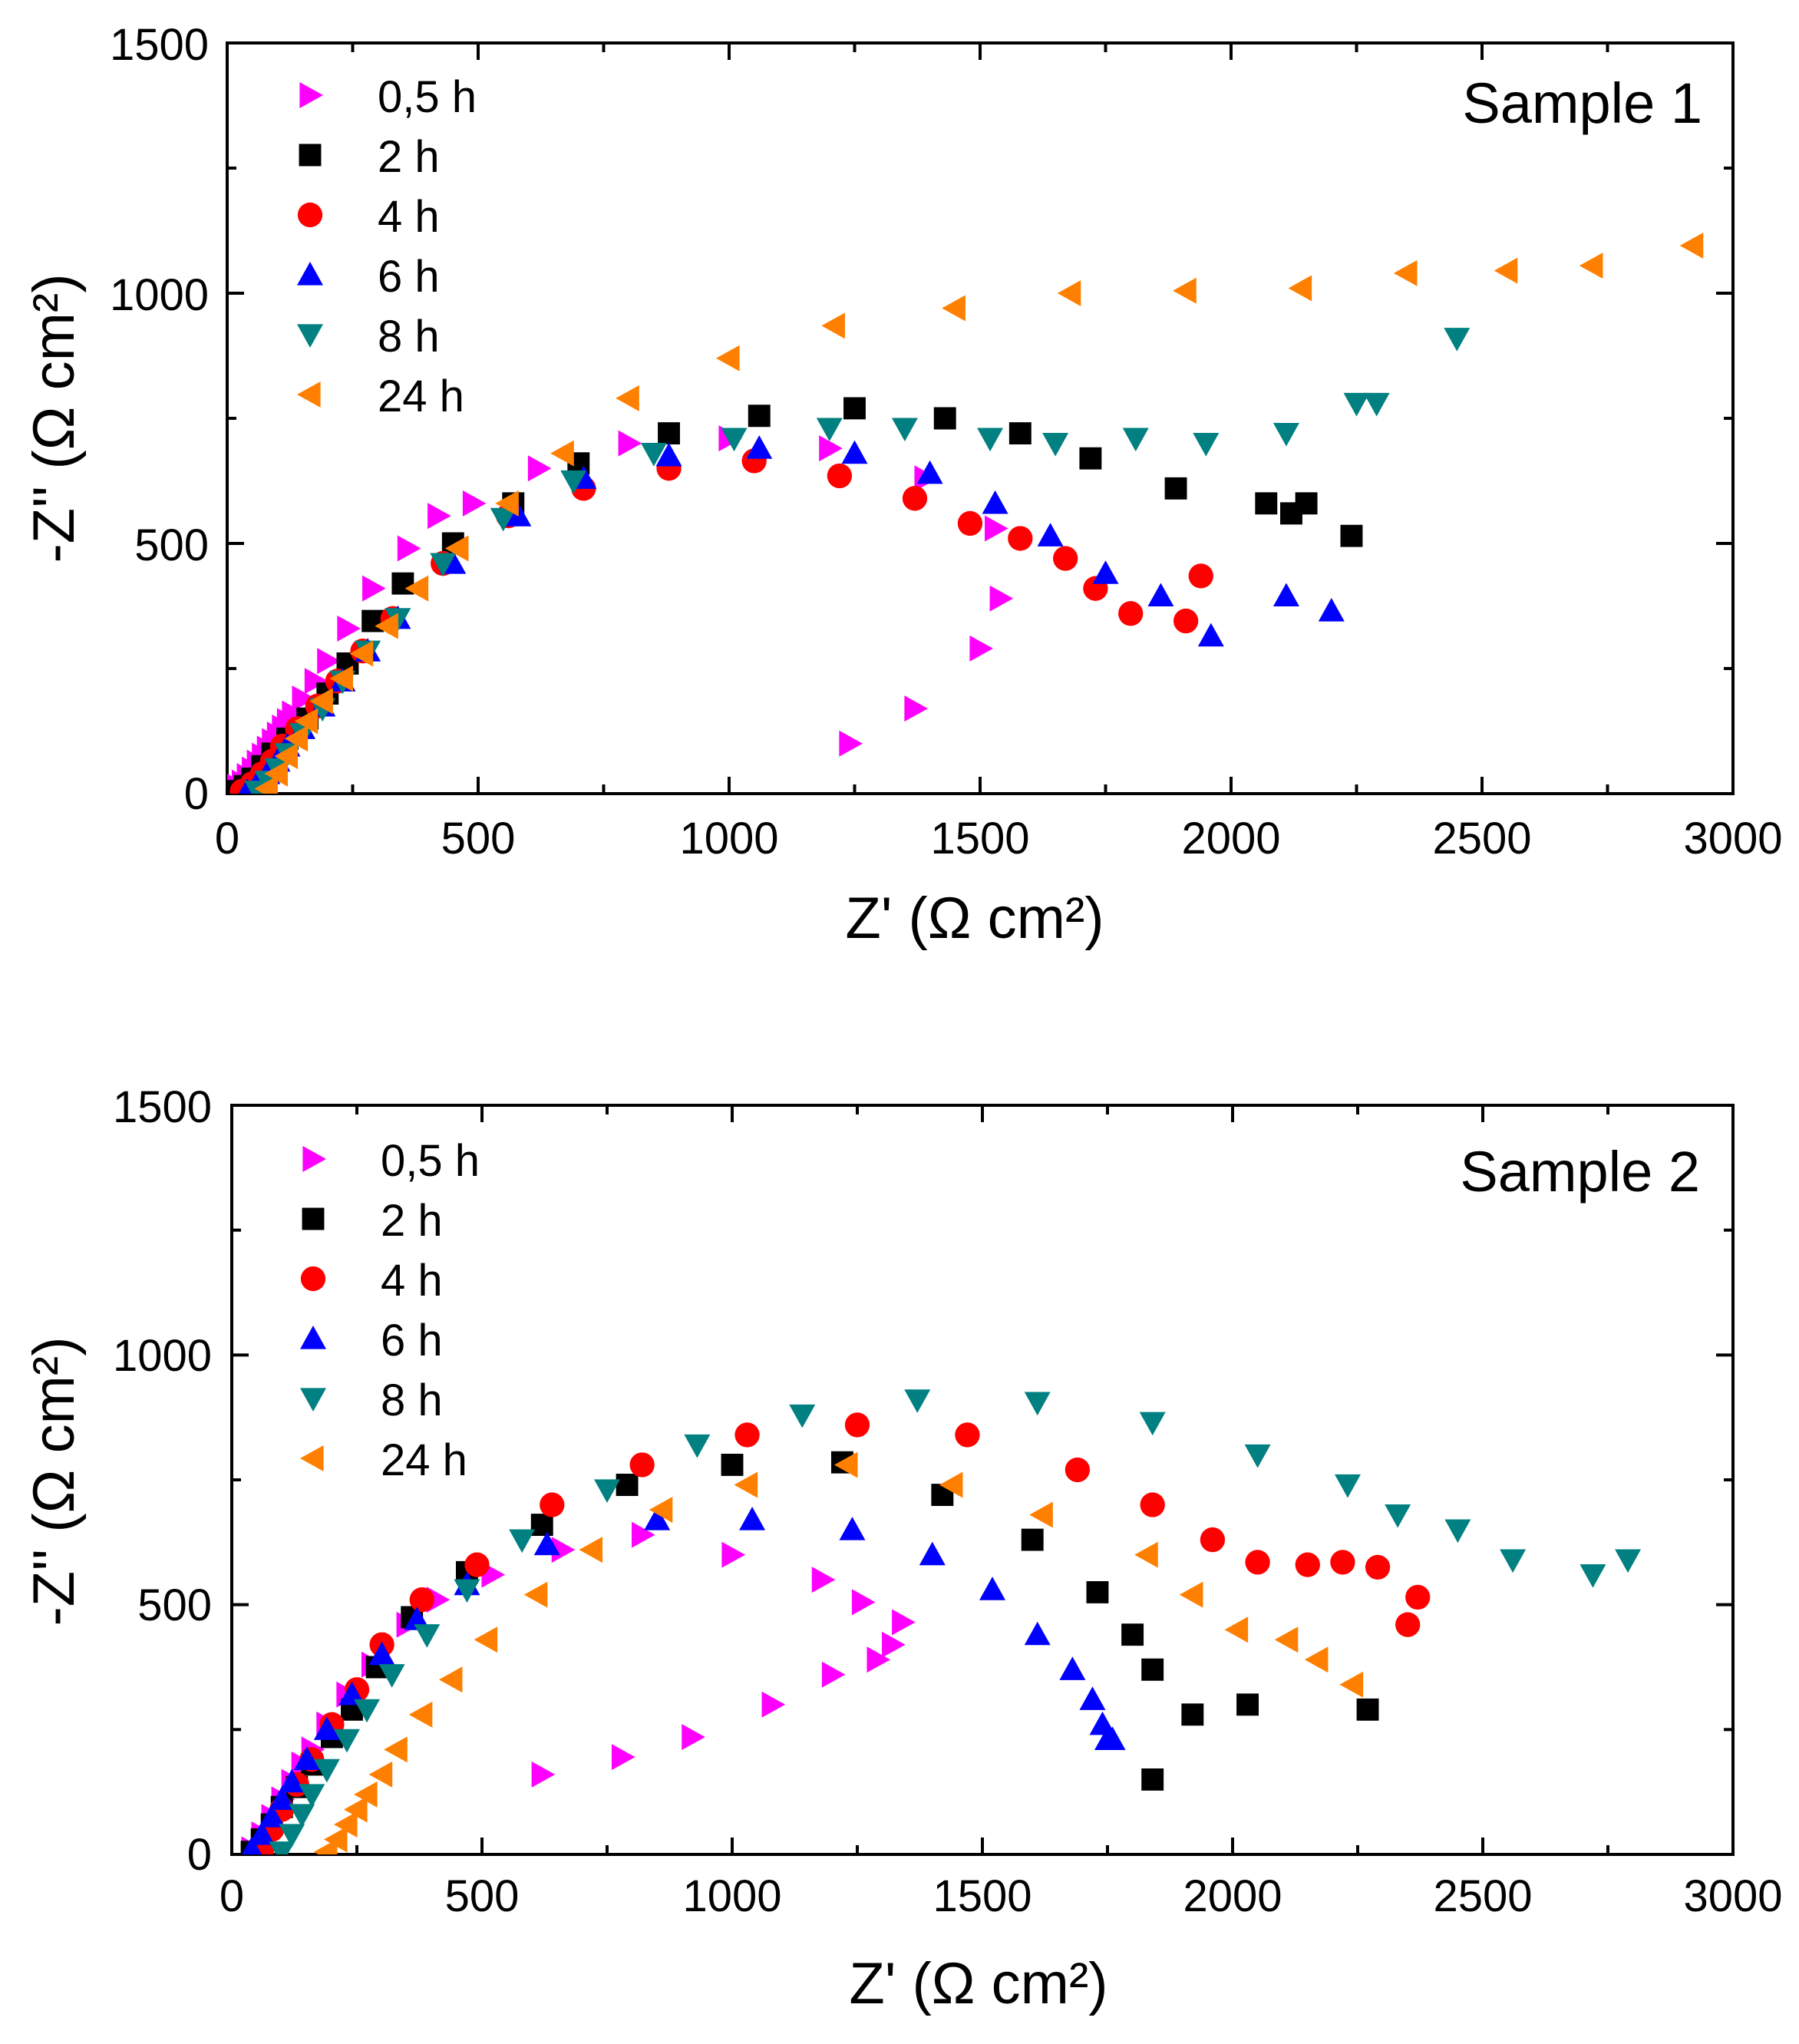 The height and width of the screenshot is (2044, 1799). What do you see at coordinates (387, 246) in the screenshot?
I see `legend: 0,5 h 2 h 4 h 6 h 8 h 24 h` at bounding box center [387, 246].